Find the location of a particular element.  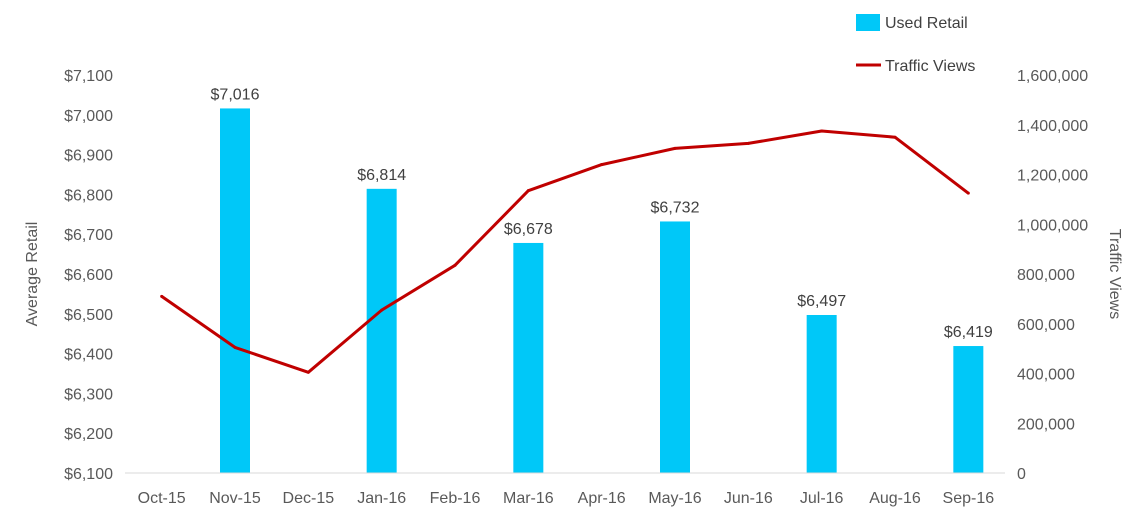

x-tick-apr-16: Apr-16 is located at coordinates (602, 498).